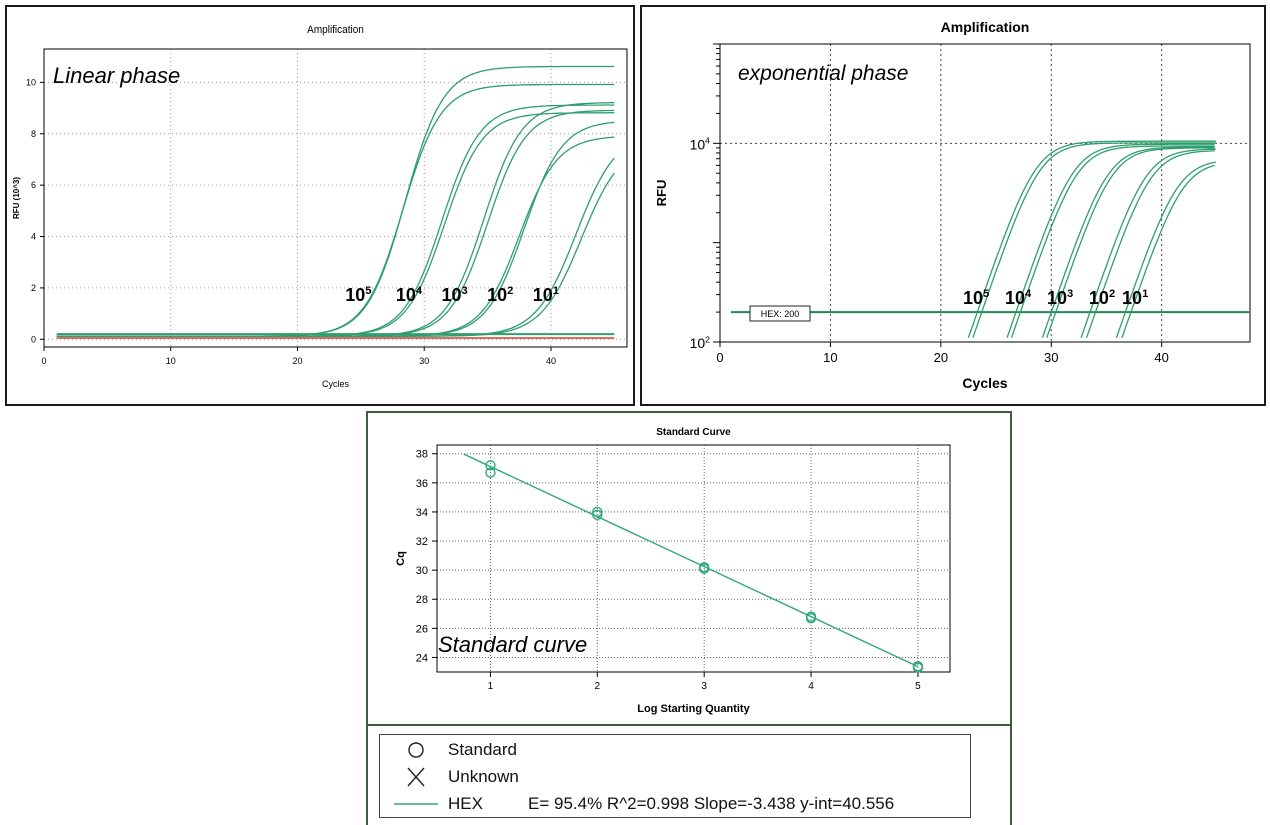 The image size is (1270, 825). What do you see at coordinates (33, 288) in the screenshot?
I see `y-tick-label-1: 2` at bounding box center [33, 288].